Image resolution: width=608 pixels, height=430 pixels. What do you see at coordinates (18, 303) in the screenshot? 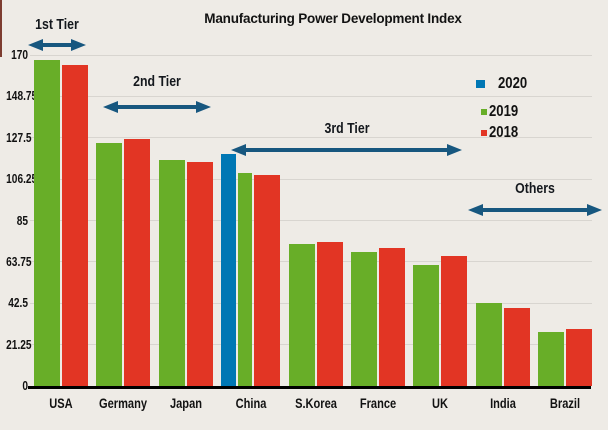
I see `y-tick-label-42.5: 42.5` at bounding box center [18, 303].